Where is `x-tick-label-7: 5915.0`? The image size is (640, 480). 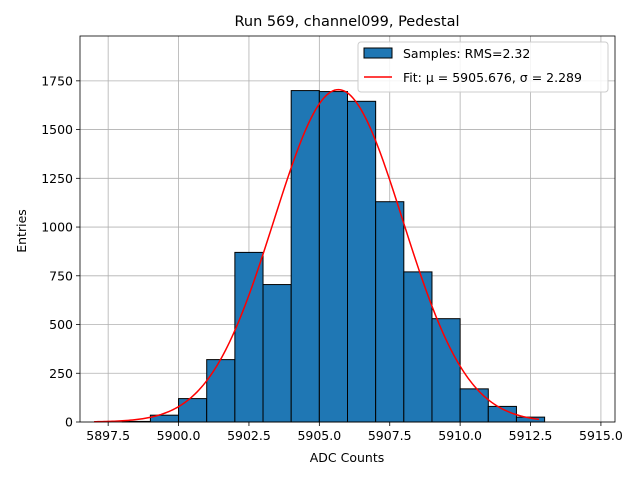 x-tick-label-7: 5915.0 is located at coordinates (601, 435).